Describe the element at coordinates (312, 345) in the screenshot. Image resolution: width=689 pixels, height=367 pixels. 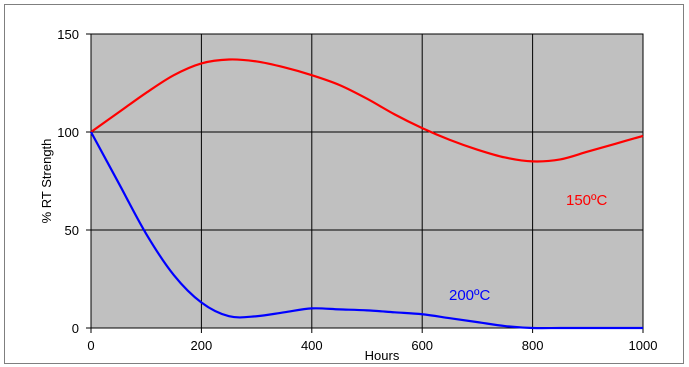
I see `x-tick-label: 400` at that location.